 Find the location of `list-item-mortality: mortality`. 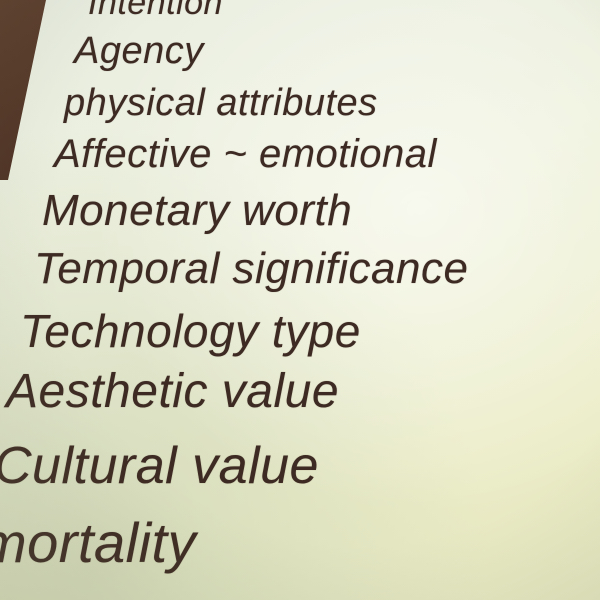

list-item-mortality: mortality is located at coordinates (98, 542).